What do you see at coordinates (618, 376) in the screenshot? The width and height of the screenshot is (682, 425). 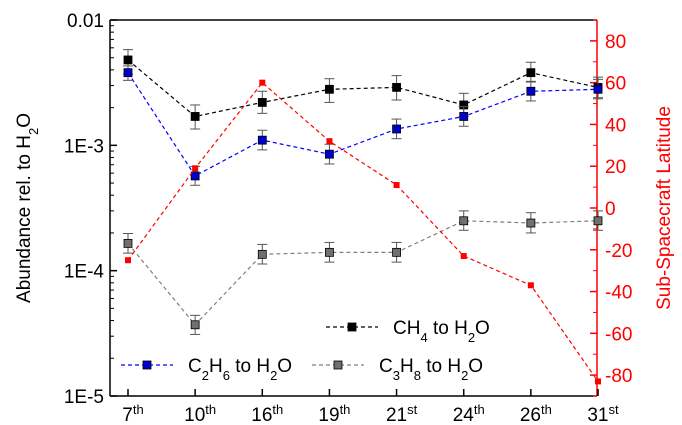 I see `right-tick-label: -80` at bounding box center [618, 376].